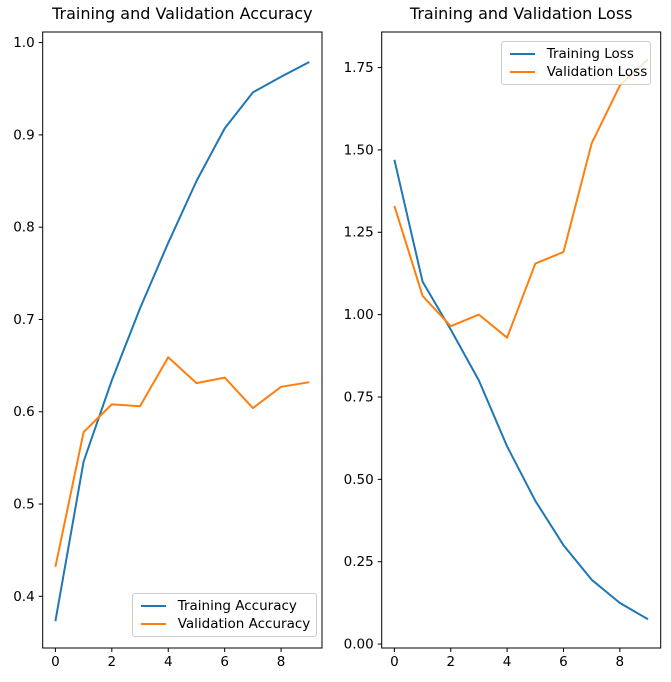 The width and height of the screenshot is (671, 682). What do you see at coordinates (23, 320) in the screenshot?
I see `y-tick-label: 0.7` at bounding box center [23, 320].